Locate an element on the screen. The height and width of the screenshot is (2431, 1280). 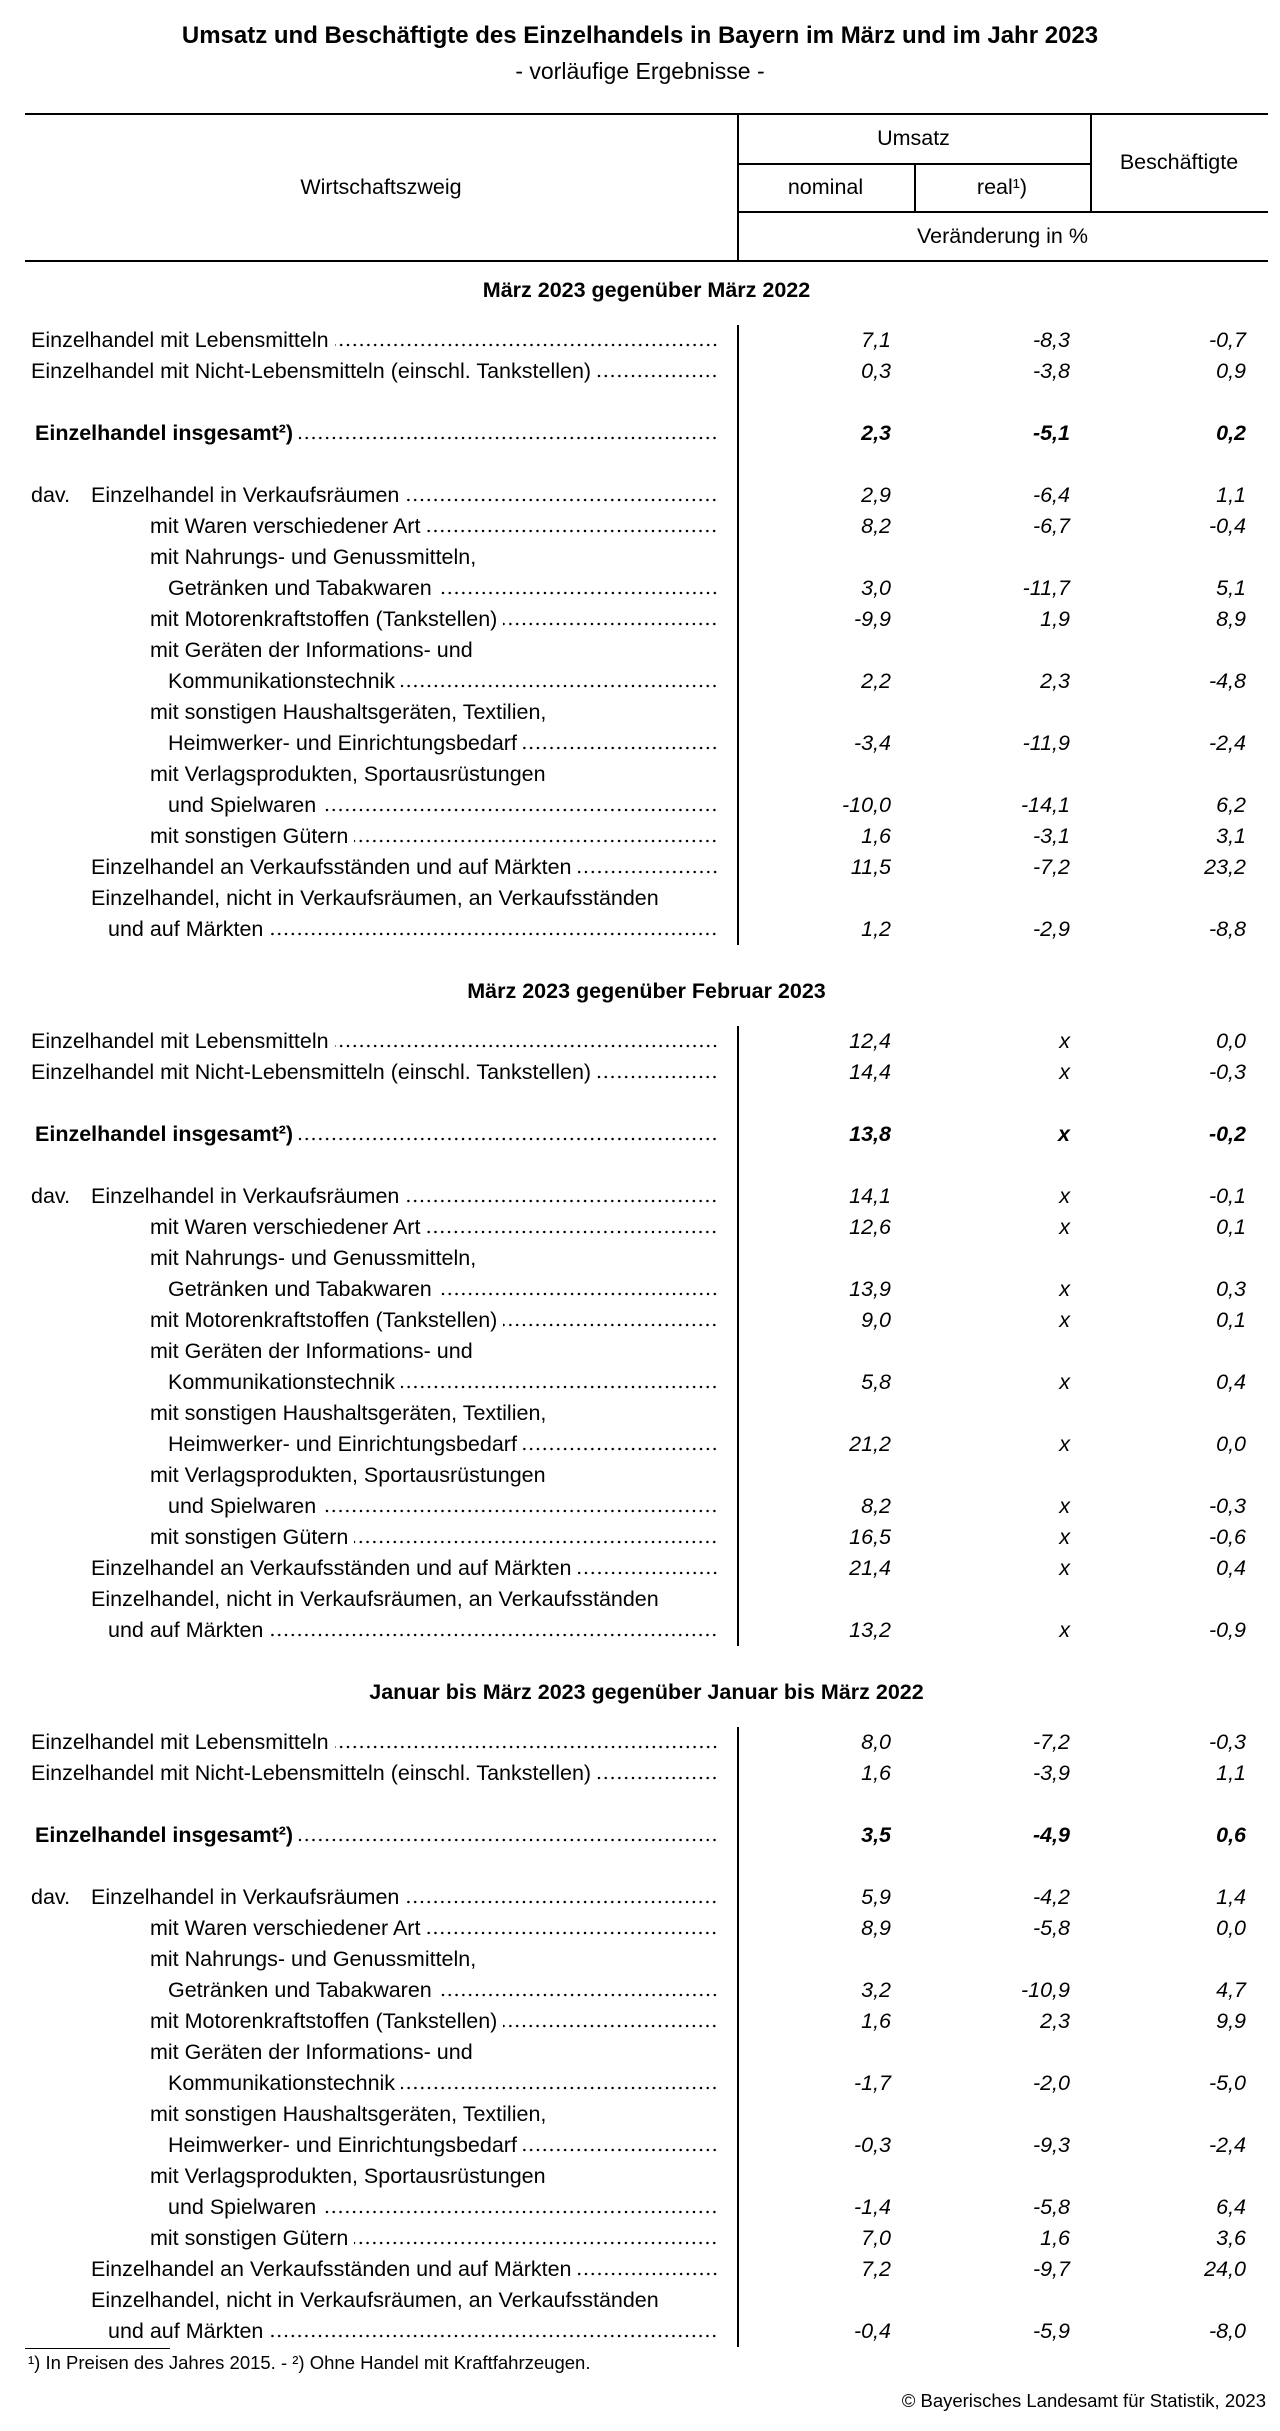
label-line: mit sonstigen Gütern is located at coordinates (371, 836).